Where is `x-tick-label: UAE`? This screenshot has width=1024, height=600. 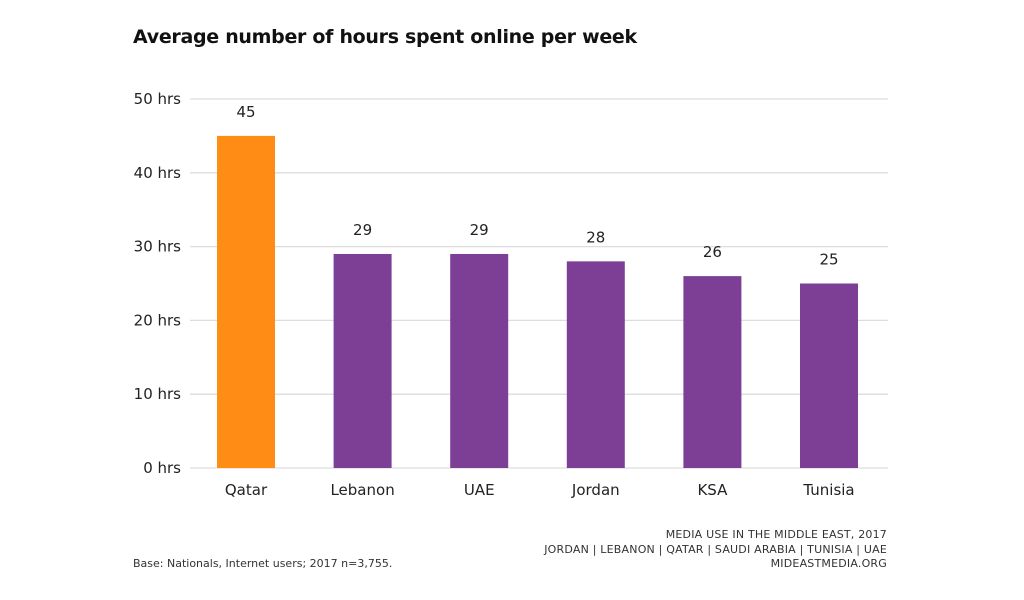 x-tick-label: UAE is located at coordinates (479, 490).